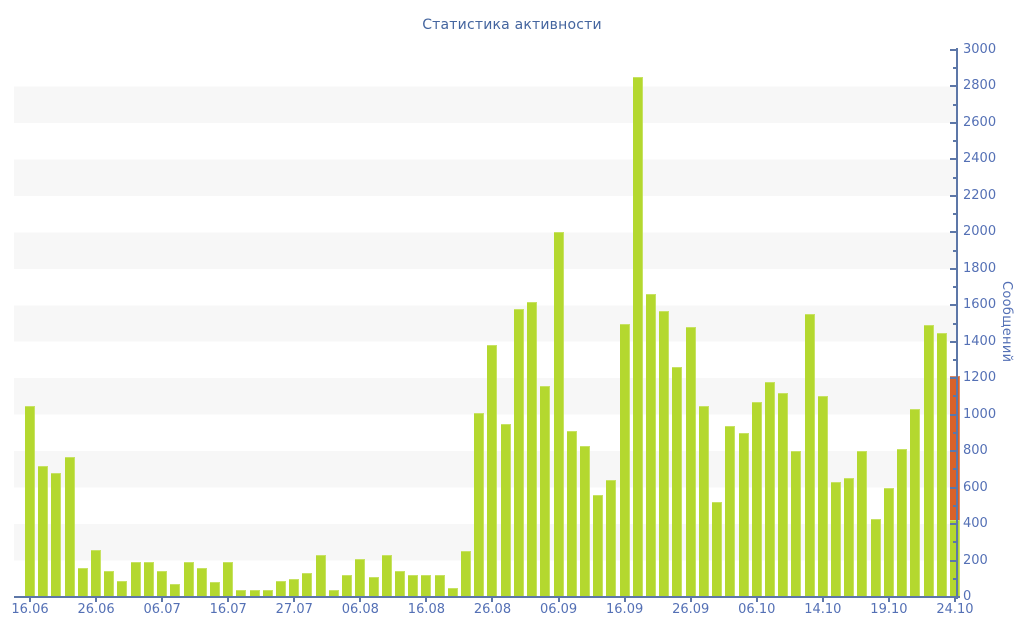 Image resolution: width=1024 pixels, height=640 pixels. Describe the element at coordinates (967, 596) in the screenshot. I see `y-tick-label: 0` at that location.